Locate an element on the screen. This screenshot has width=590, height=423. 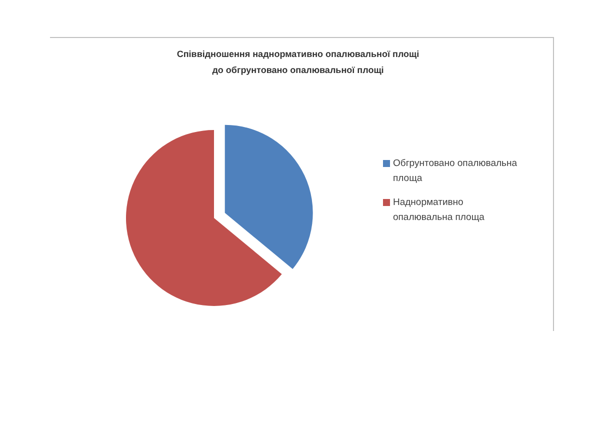
legend-label: Обгрунтовано опалювальна площа is located at coordinates (455, 171).